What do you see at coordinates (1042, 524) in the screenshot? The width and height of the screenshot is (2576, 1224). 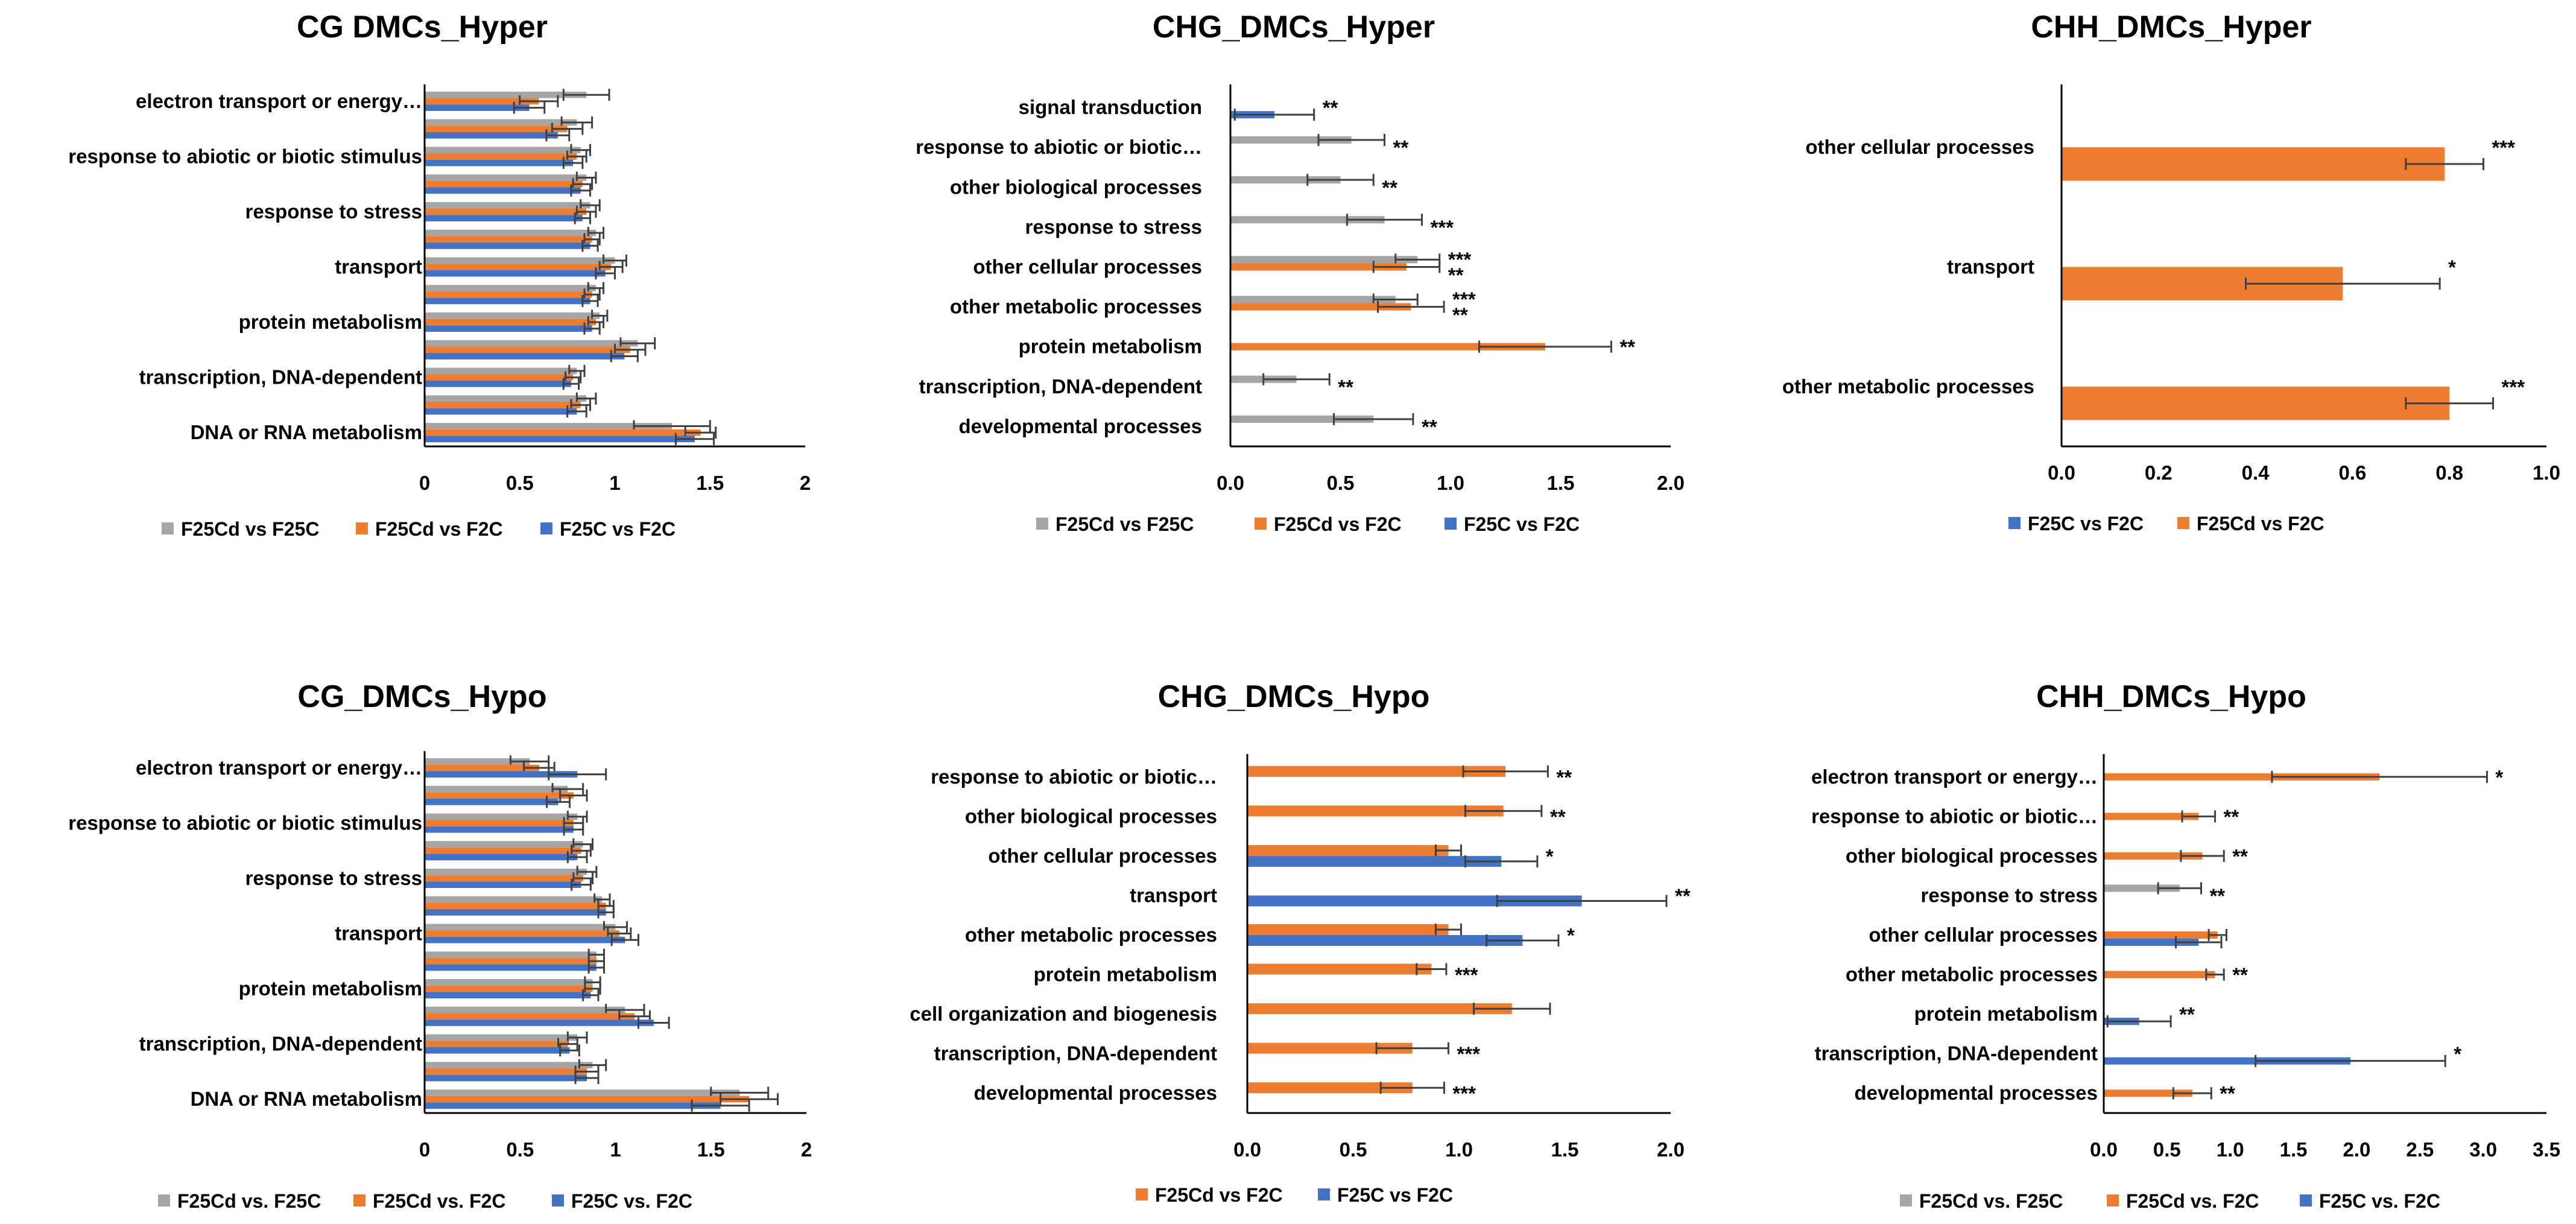 I see `chart2-legend-swatch` at bounding box center [1042, 524].